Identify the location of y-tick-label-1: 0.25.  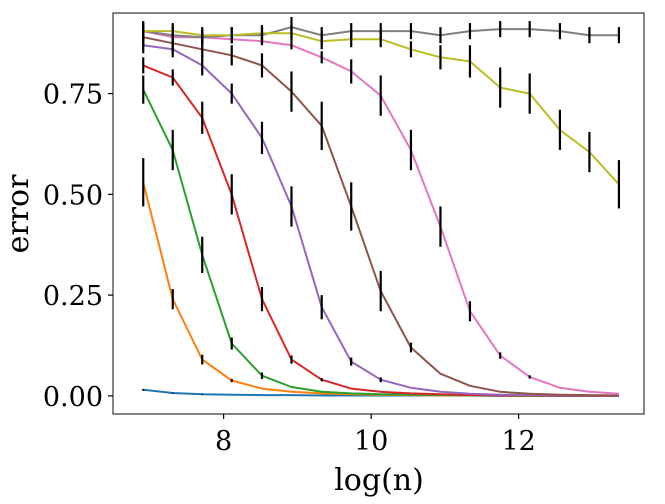
(73, 296).